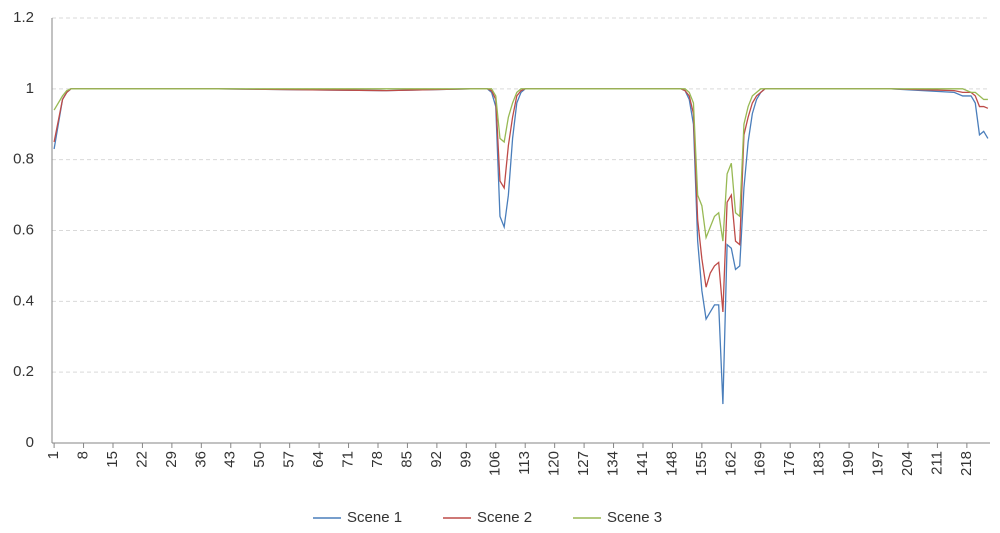  I want to click on y-tick-label: 0.6, so click(23, 229).